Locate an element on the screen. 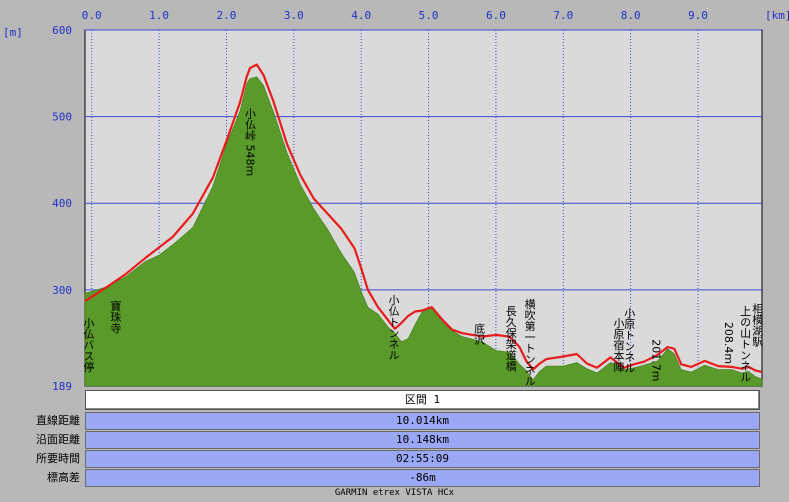  stat-value: 10.014km is located at coordinates (422, 421).